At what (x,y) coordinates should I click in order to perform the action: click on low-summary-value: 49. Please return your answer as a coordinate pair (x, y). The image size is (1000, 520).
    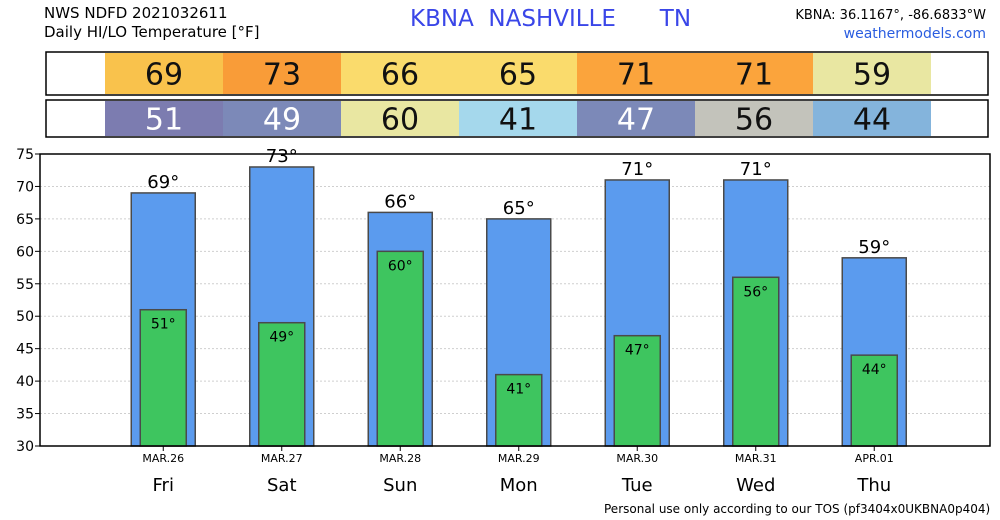
    Looking at the image, I should click on (282, 120).